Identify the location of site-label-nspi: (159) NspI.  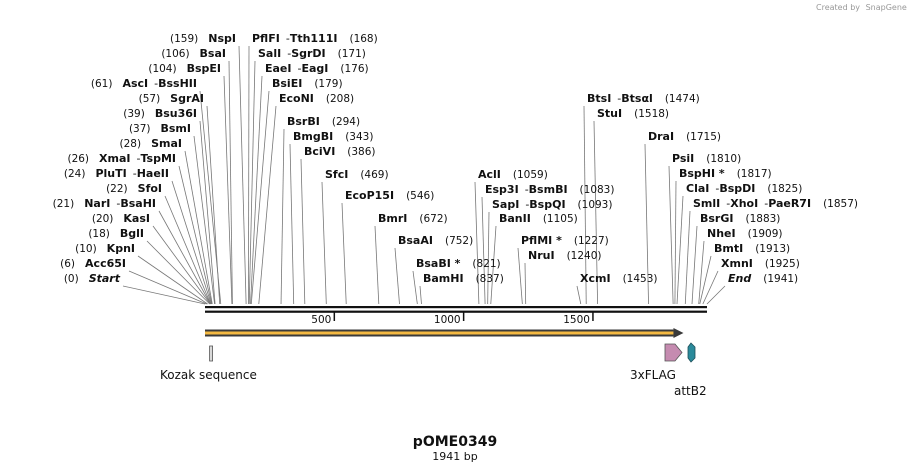
(203, 38).